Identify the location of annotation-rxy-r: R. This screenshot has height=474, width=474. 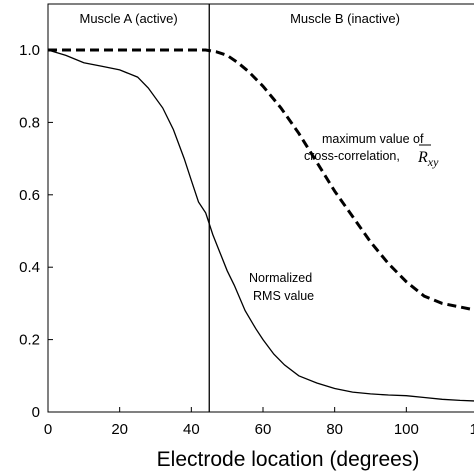
(422, 157).